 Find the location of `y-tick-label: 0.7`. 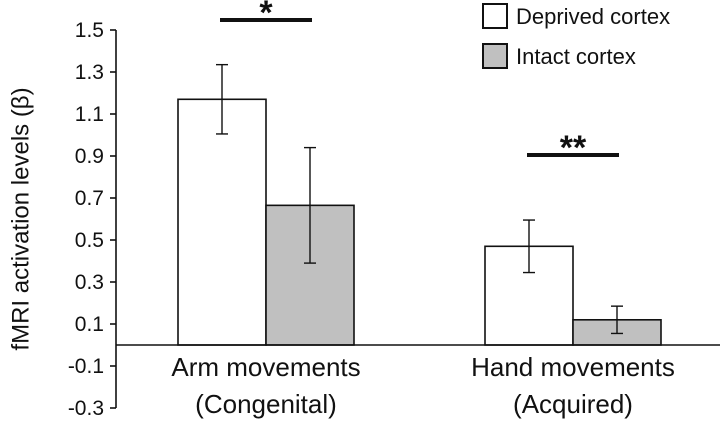

y-tick-label: 0.7 is located at coordinates (89, 198).